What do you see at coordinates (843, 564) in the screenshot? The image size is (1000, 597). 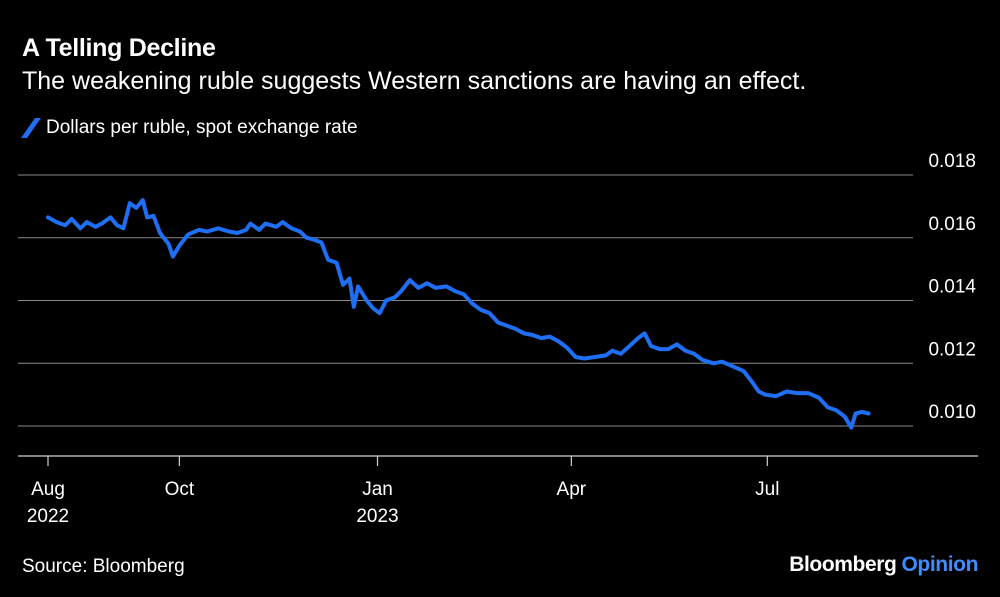 I see `brand-name: Bloomberg` at bounding box center [843, 564].